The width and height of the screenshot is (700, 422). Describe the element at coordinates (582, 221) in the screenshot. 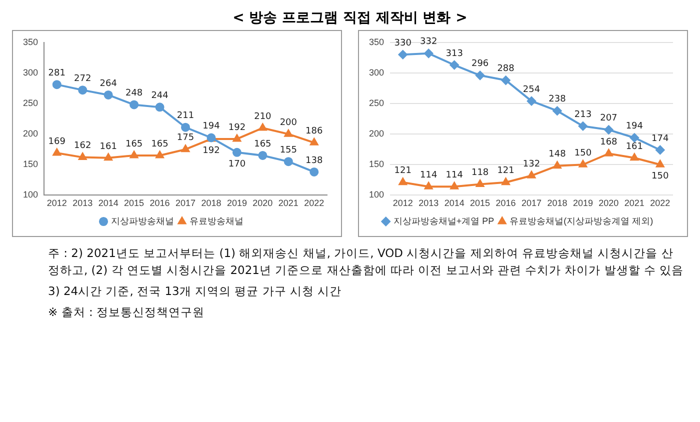

I see `legend-label: 유료방송채널(지상파방송계열 제외)` at that location.